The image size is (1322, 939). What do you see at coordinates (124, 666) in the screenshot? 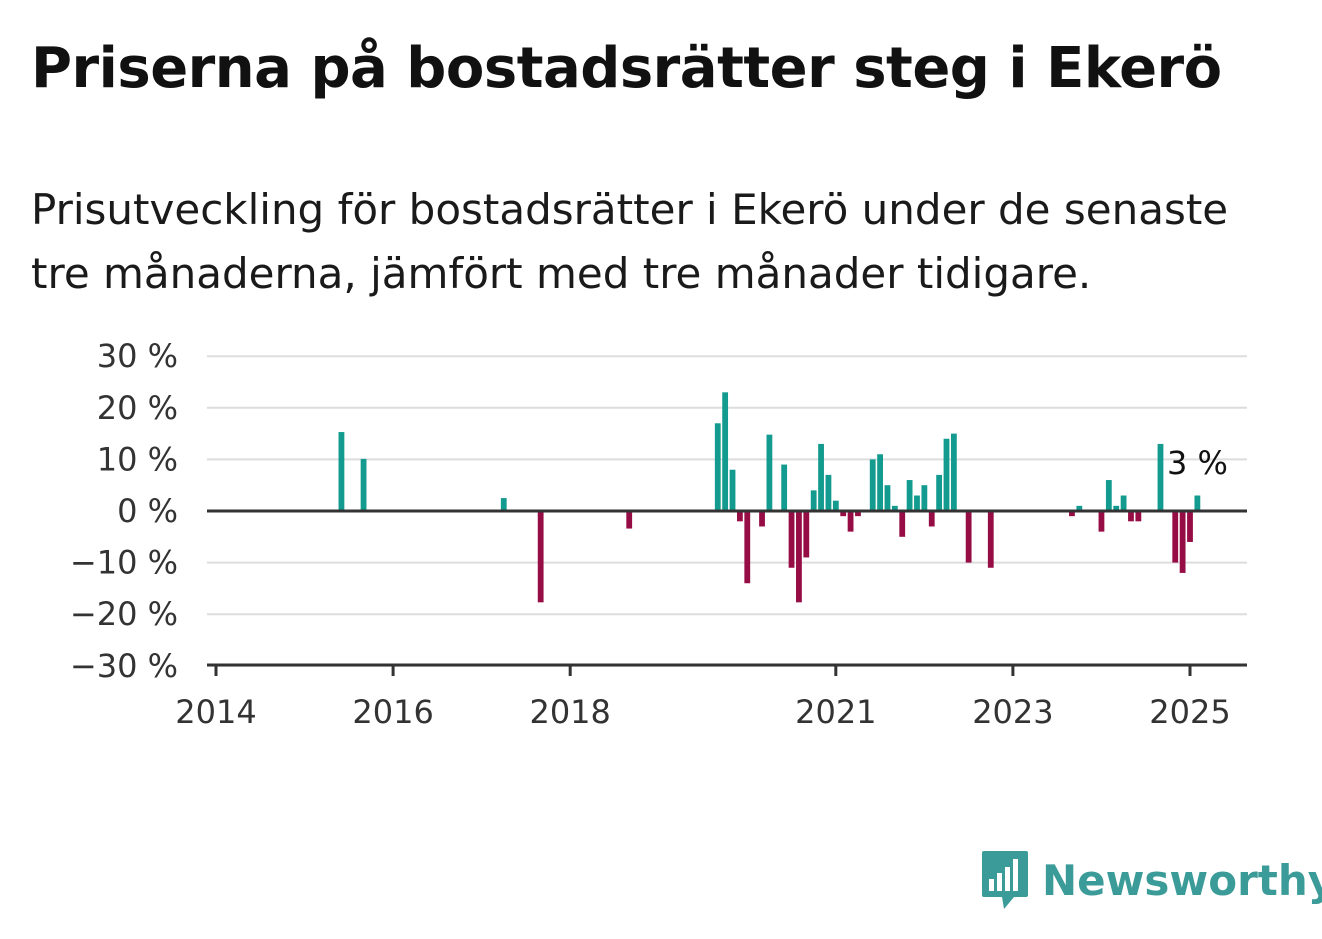
I see `y-tick-label: −30 %` at bounding box center [124, 666].